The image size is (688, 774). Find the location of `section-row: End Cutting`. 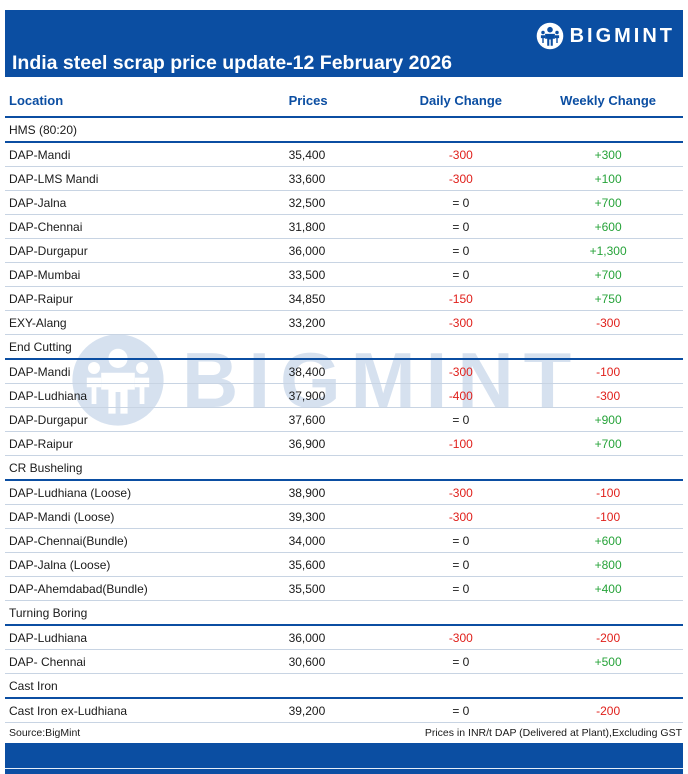

section-row: End Cutting is located at coordinates (344, 347).